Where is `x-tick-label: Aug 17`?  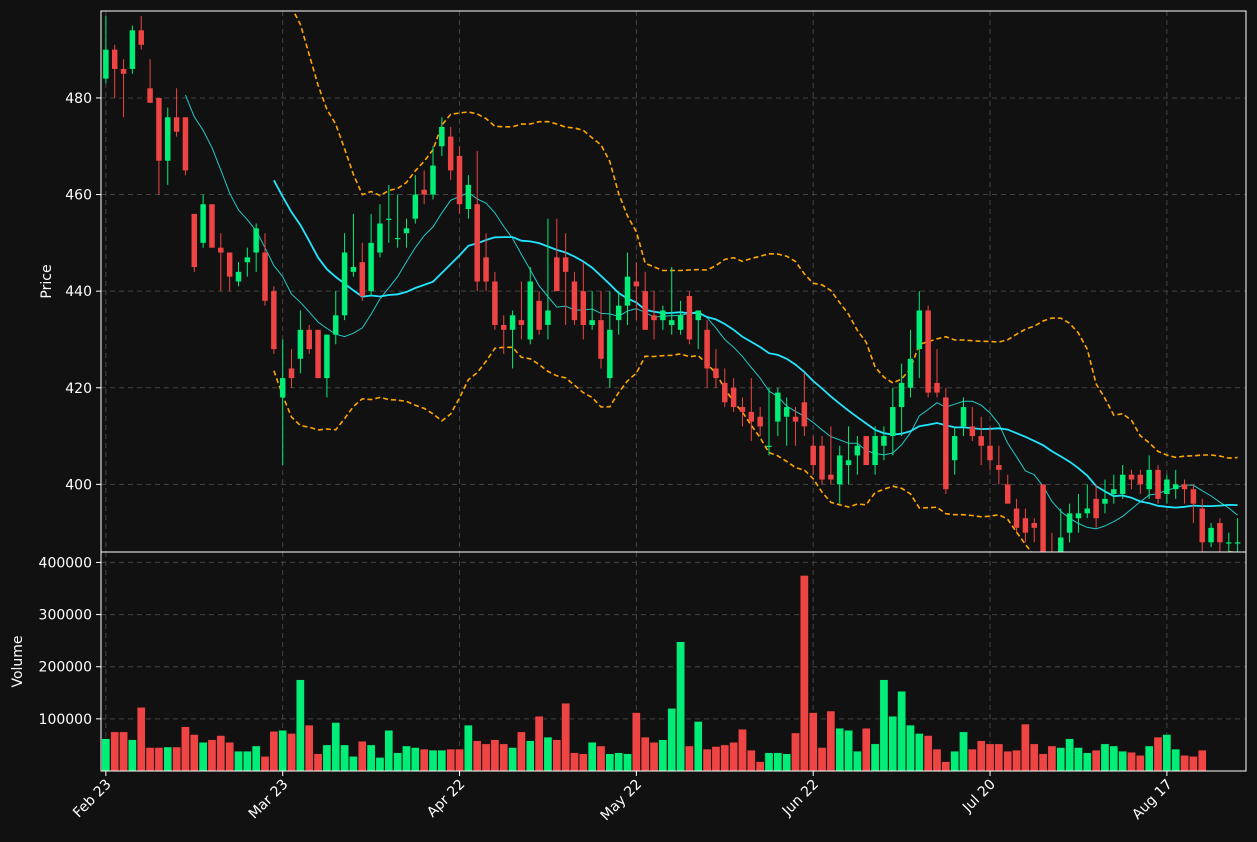
x-tick-label: Aug 17 is located at coordinates (1152, 800).